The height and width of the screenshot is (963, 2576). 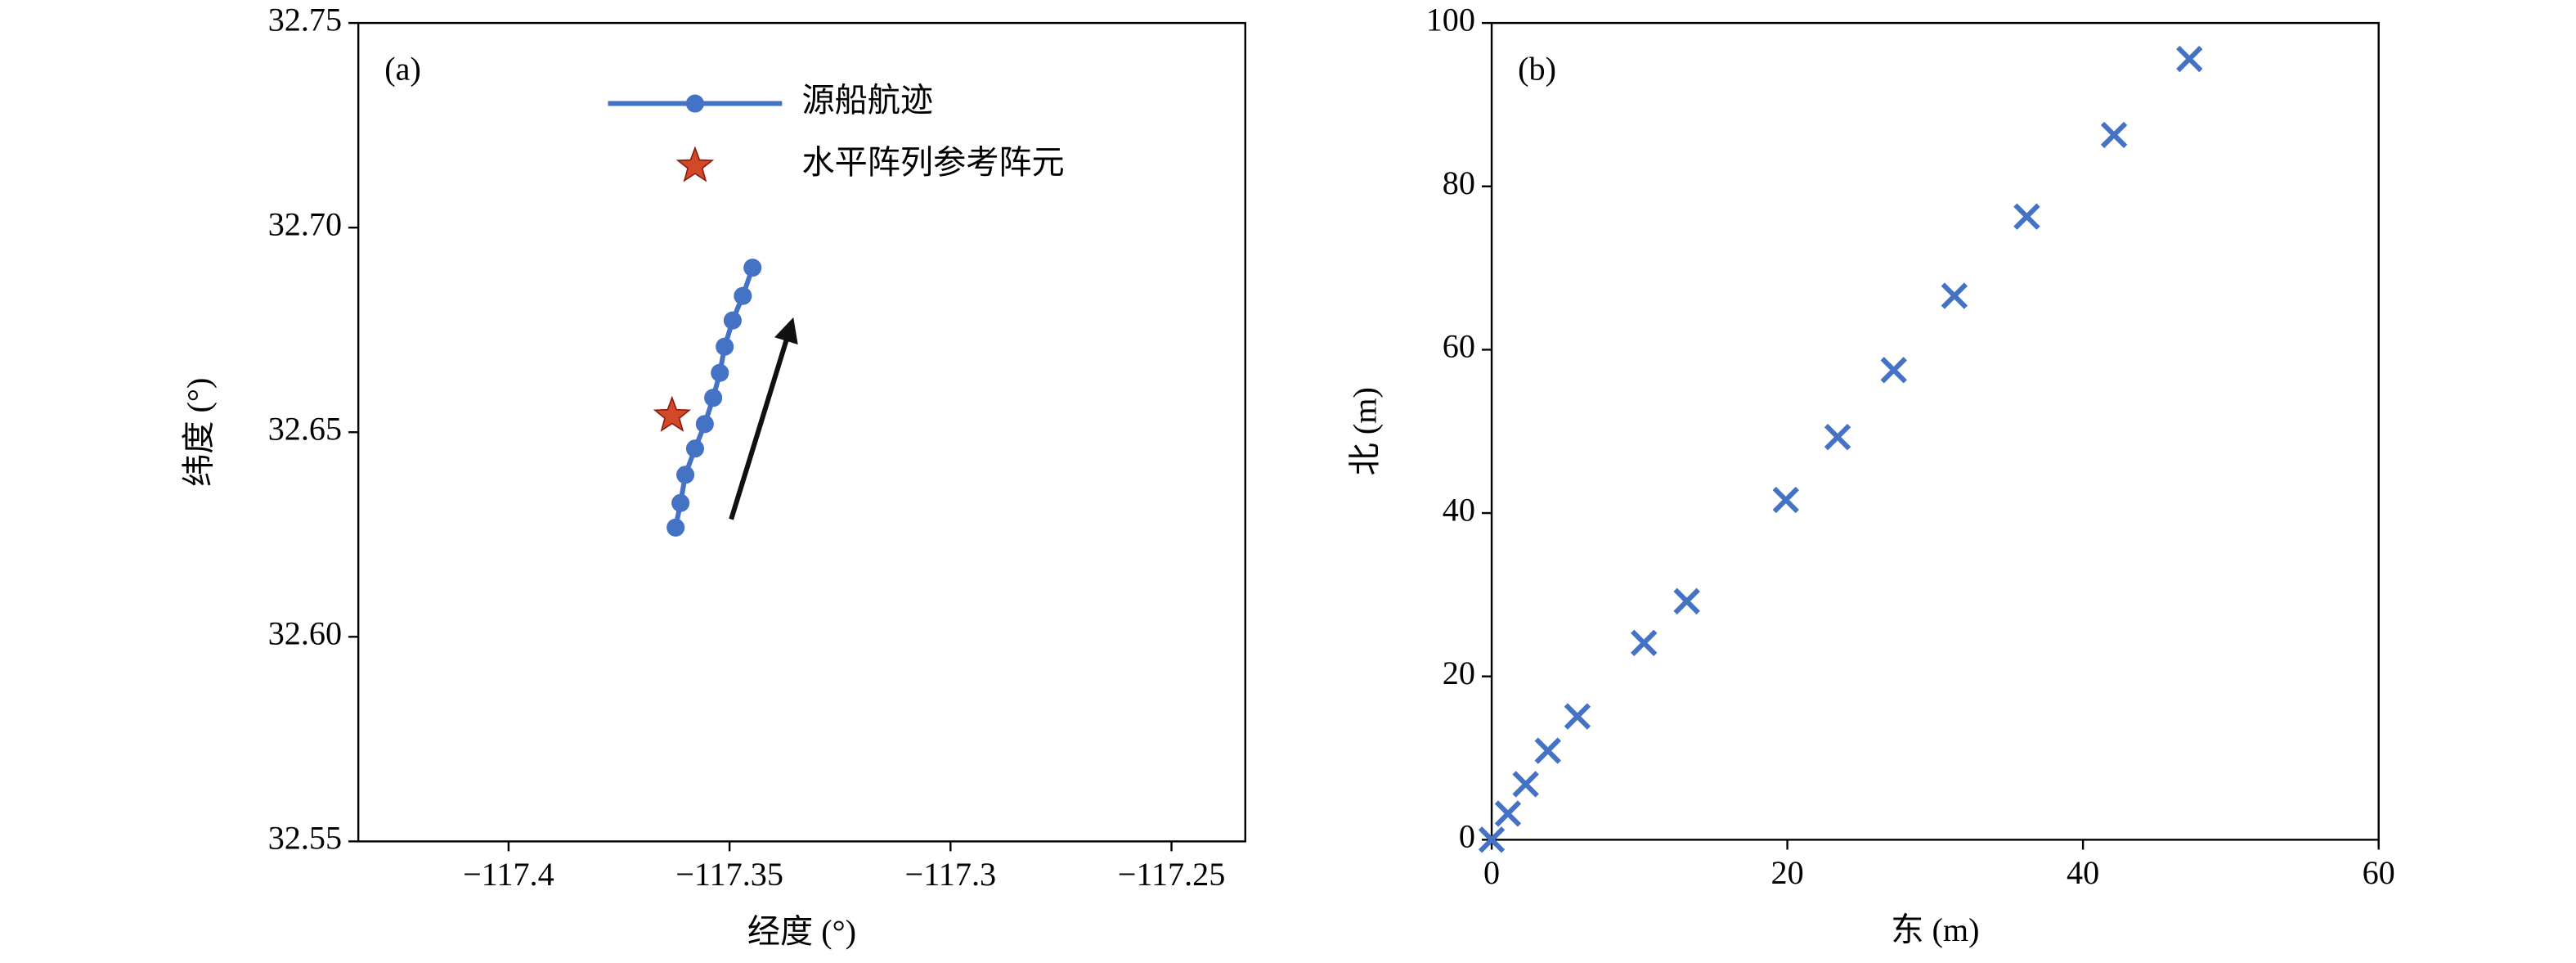 I want to click on y-tick-label: 20, so click(x=1459, y=673).